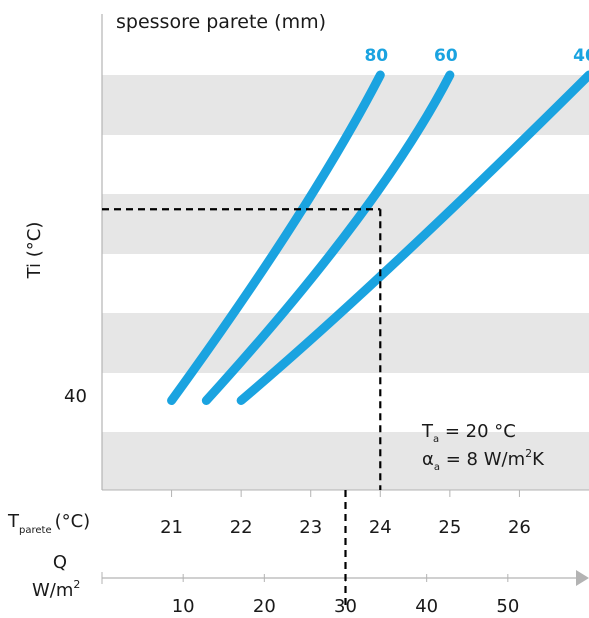 The height and width of the screenshot is (618, 589). What do you see at coordinates (60, 562) in the screenshot?
I see `x-axis-bottom-label-line1: Q` at bounding box center [60, 562].